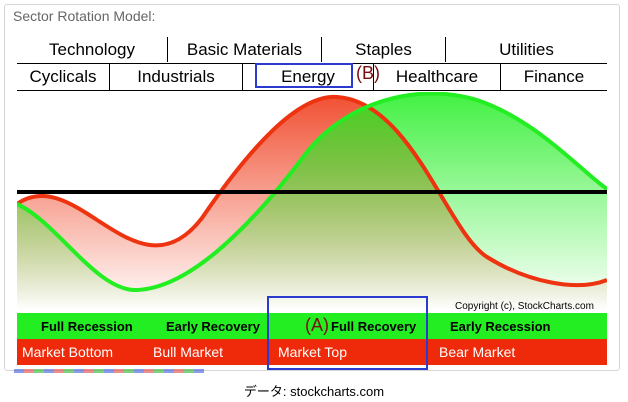 This screenshot has width=628, height=402. What do you see at coordinates (91, 49) in the screenshot?
I see `sector-label: Technology` at bounding box center [91, 49].